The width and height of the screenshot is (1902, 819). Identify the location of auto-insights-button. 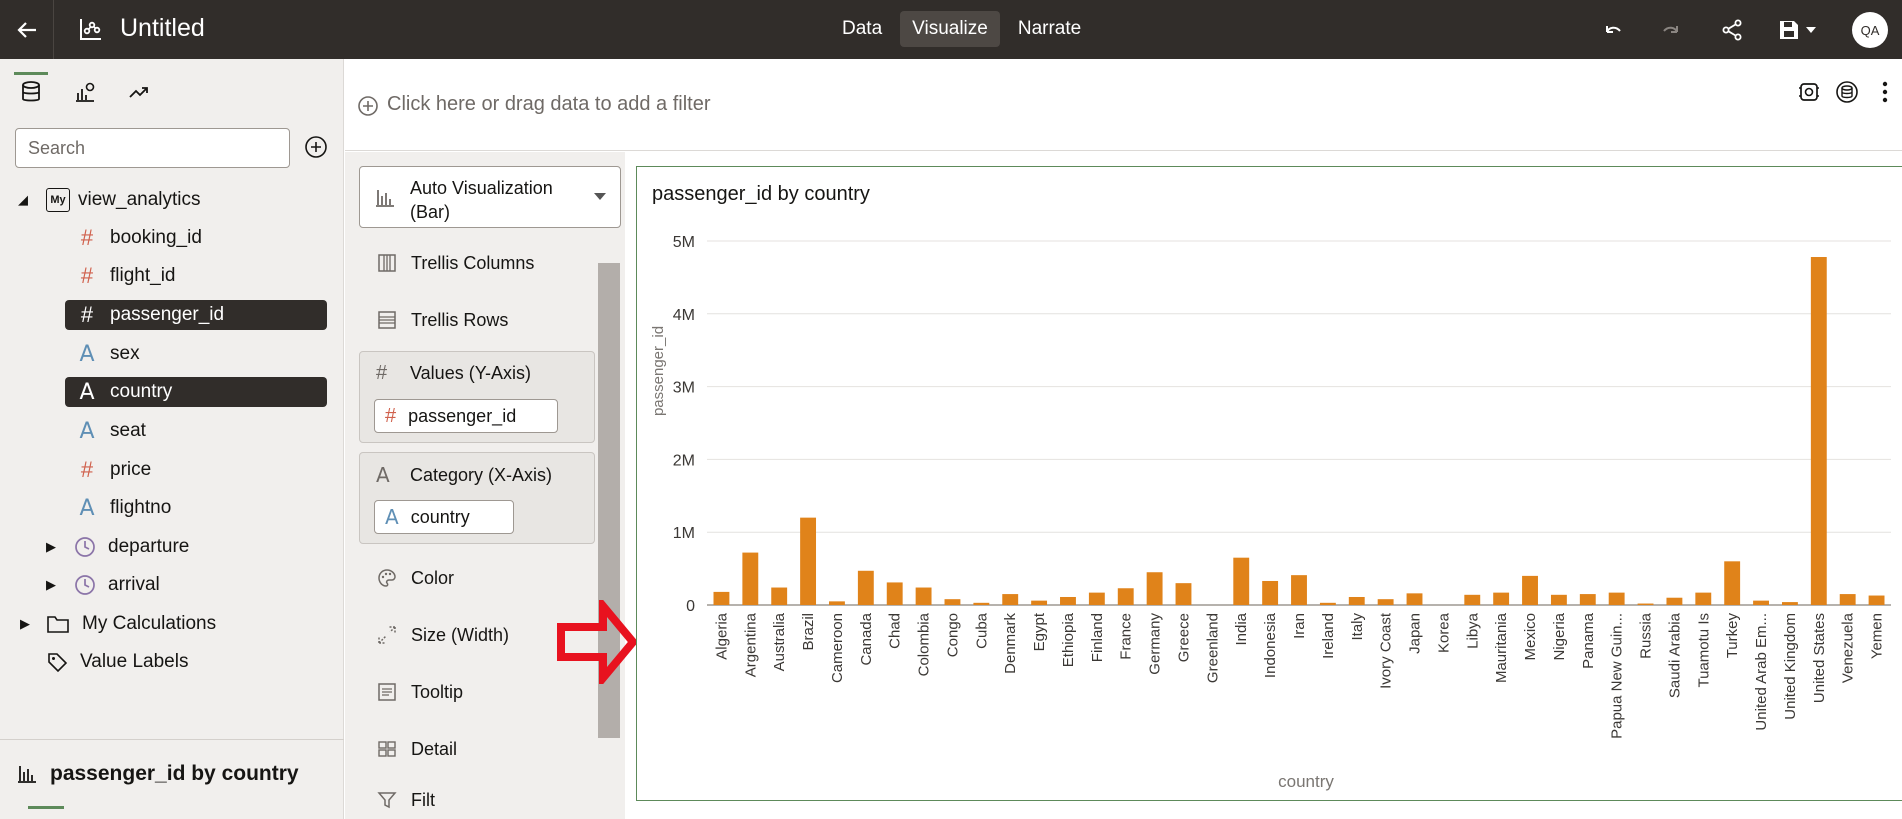
(1809, 92).